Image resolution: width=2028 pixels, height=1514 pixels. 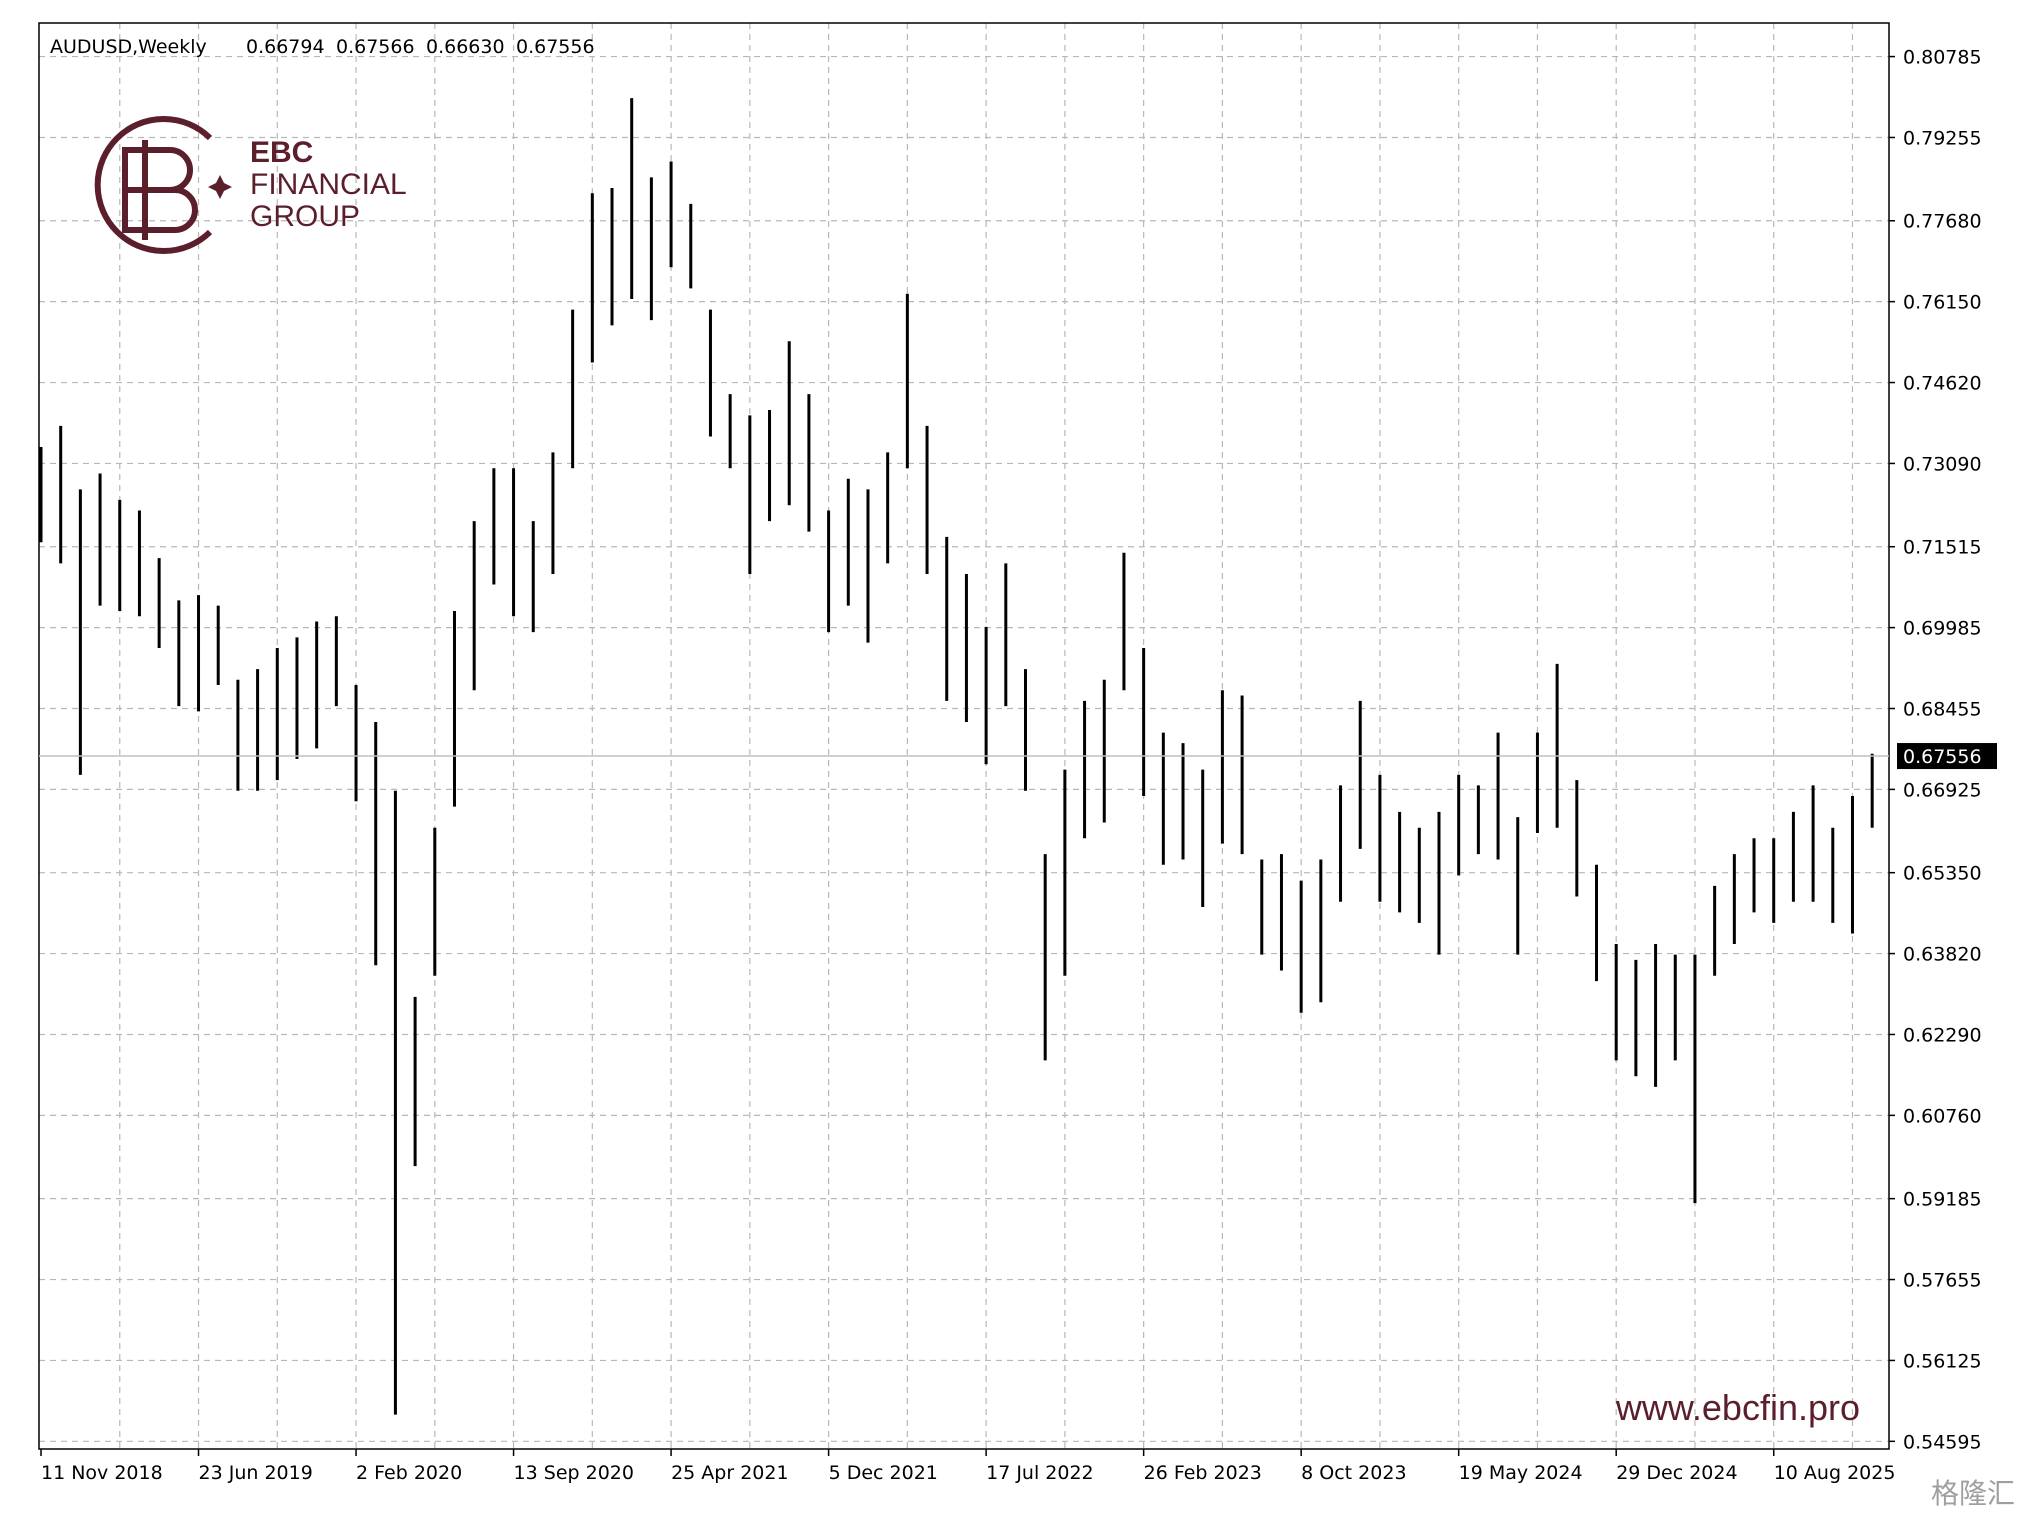 What do you see at coordinates (1737, 1407) in the screenshot?
I see `website: www.ebcfin.pro` at bounding box center [1737, 1407].